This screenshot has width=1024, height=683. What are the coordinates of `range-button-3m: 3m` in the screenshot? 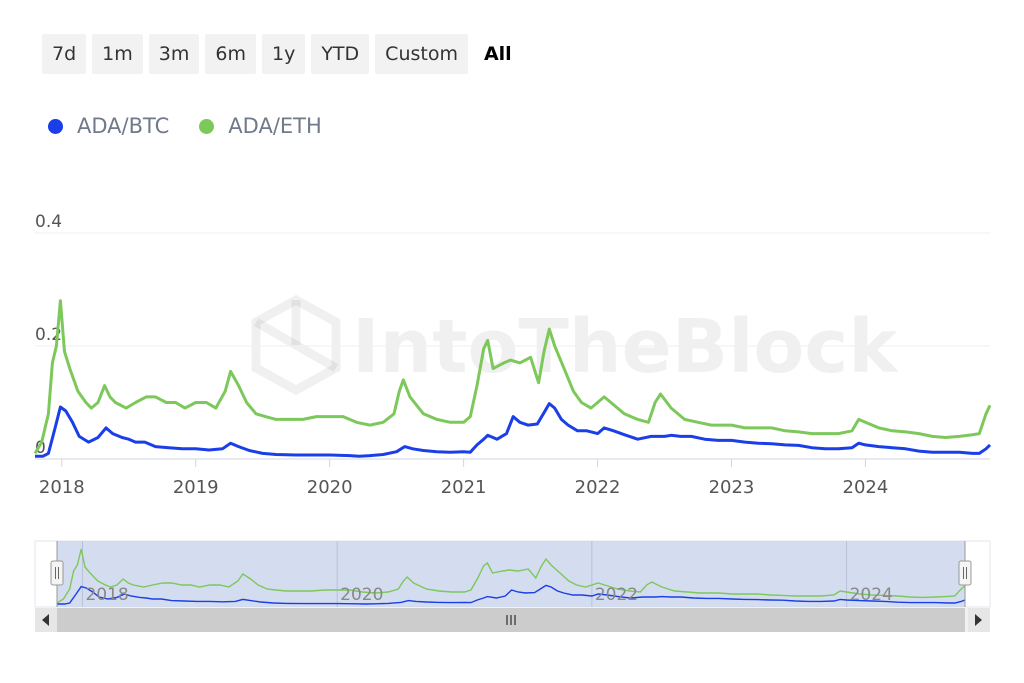 It's located at (174, 54).